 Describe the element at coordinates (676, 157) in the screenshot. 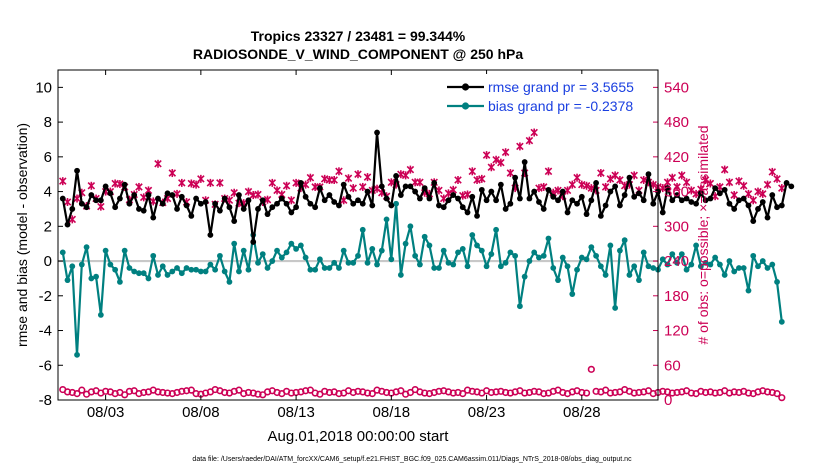

I see `y-tick-label-right: 420` at that location.